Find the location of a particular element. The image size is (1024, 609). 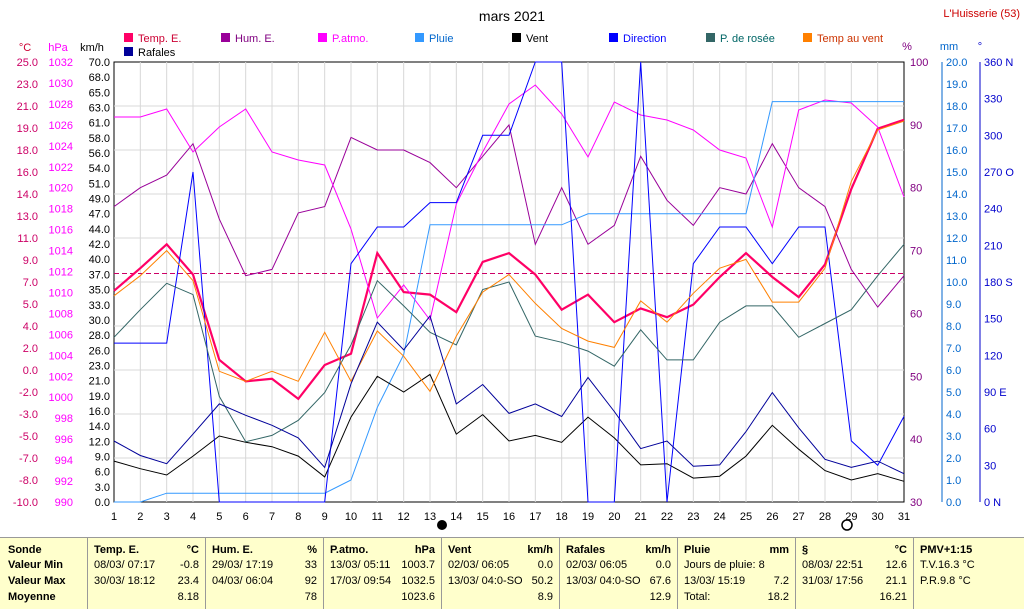

pluie-stats-unit: mm is located at coordinates (779, 550).